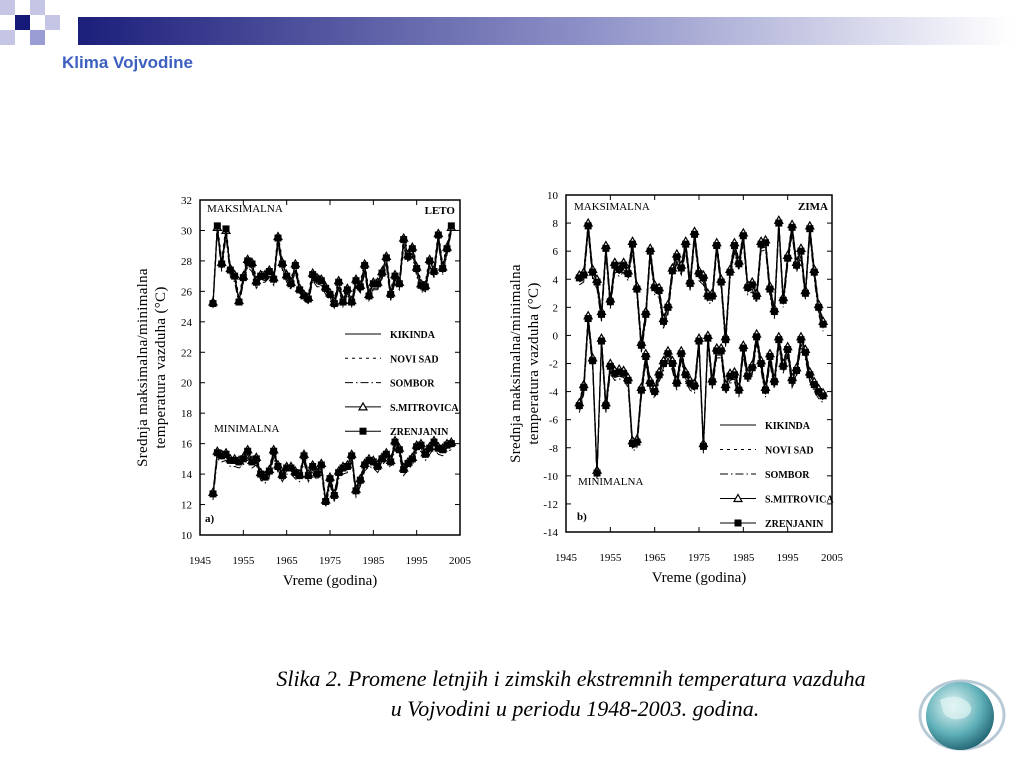 The width and height of the screenshot is (1024, 768). Describe the element at coordinates (417, 561) in the screenshot. I see `x-tick-label: 1995` at that location.